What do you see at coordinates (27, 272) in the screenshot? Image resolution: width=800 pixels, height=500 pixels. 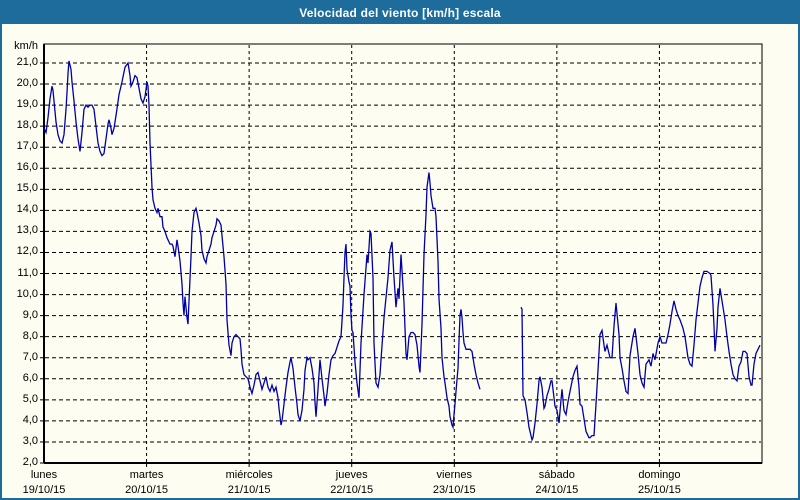 I see `y-axis-tick-label: 11,0` at bounding box center [27, 272].